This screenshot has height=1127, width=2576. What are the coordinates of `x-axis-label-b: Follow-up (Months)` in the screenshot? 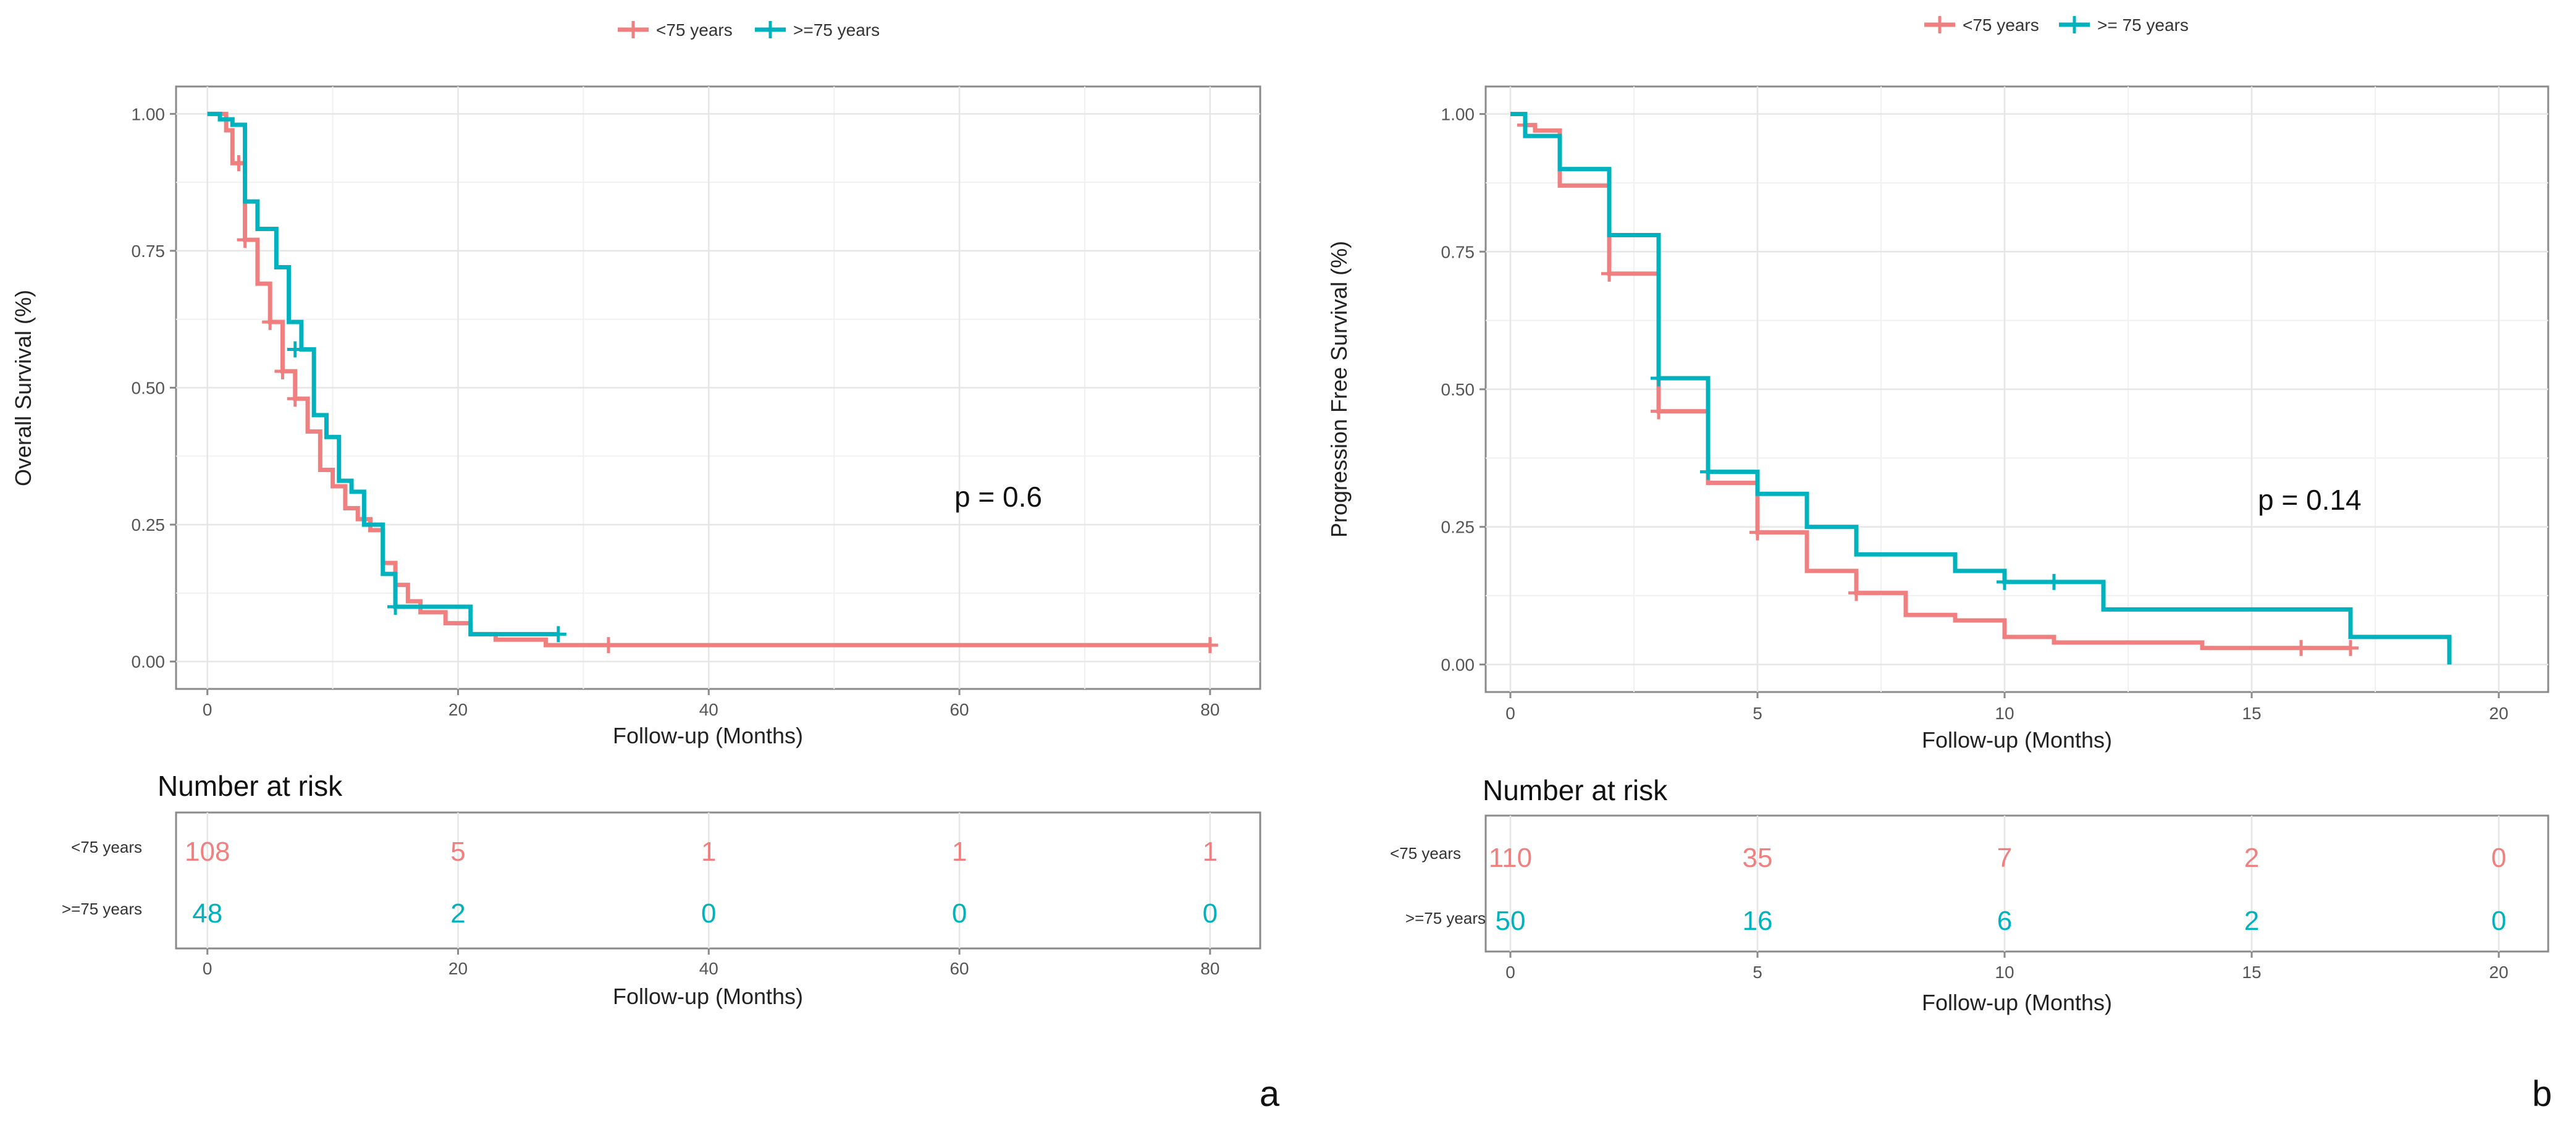 It's located at (2017, 740).